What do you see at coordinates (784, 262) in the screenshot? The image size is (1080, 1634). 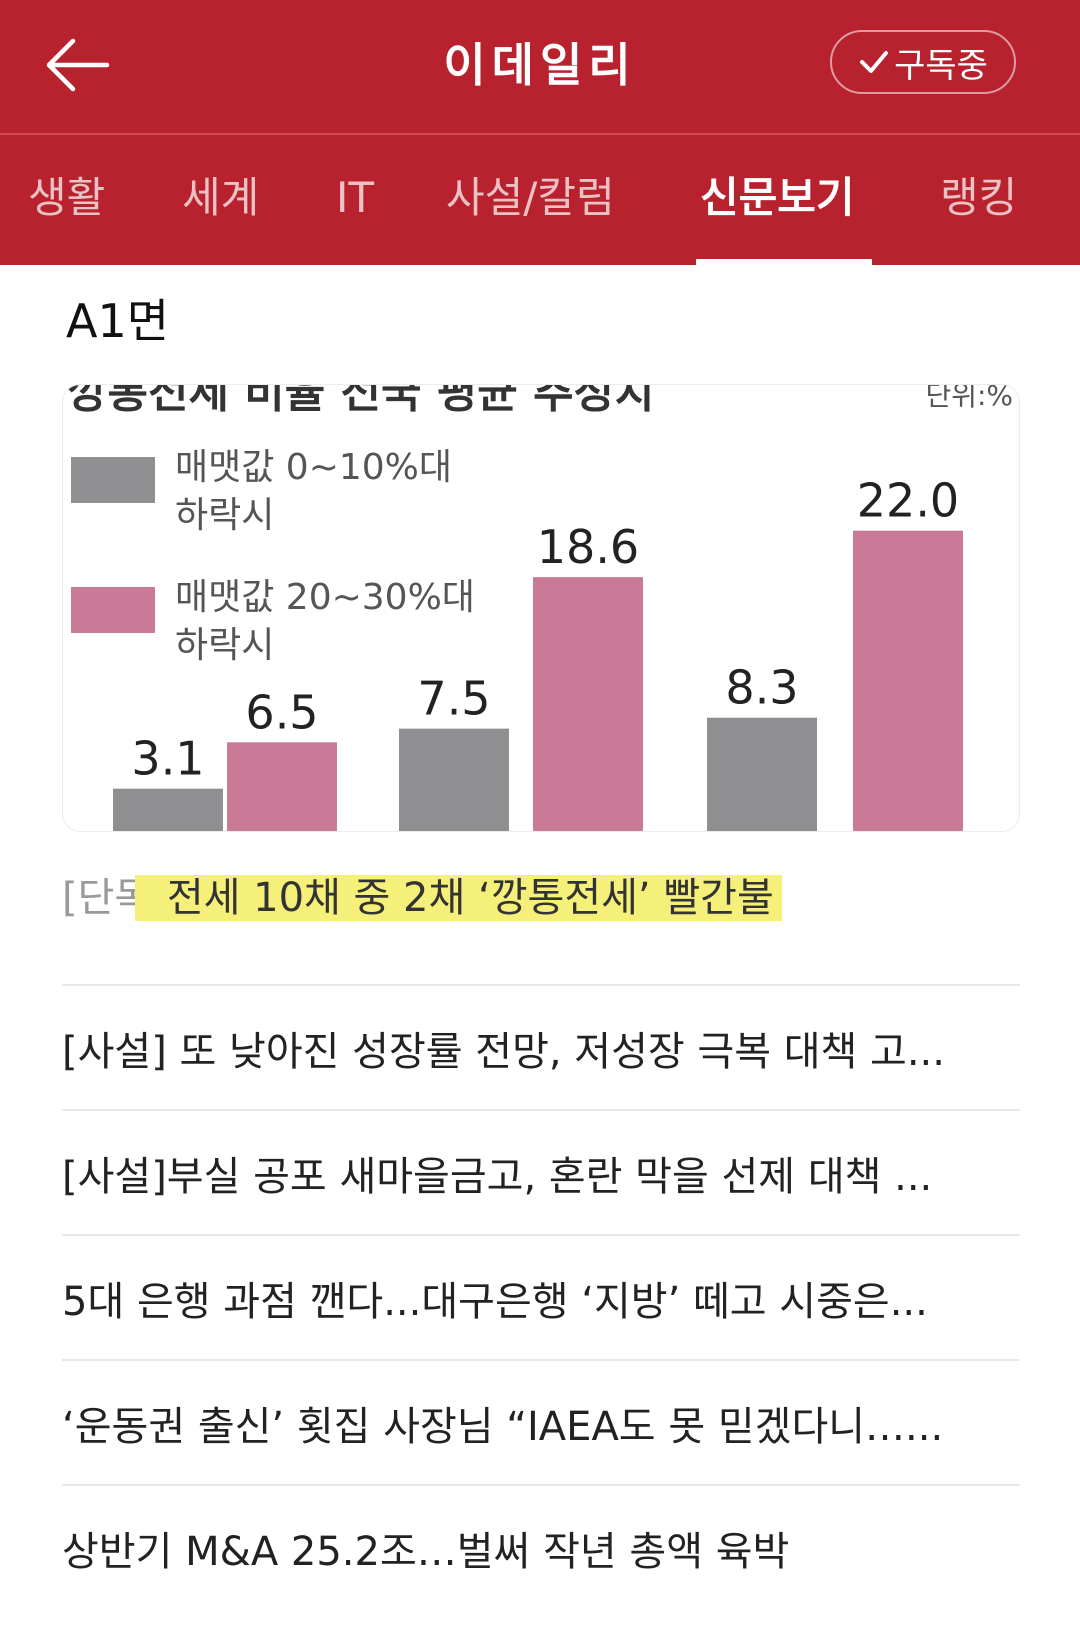 I see `active-tab-indicator` at bounding box center [784, 262].